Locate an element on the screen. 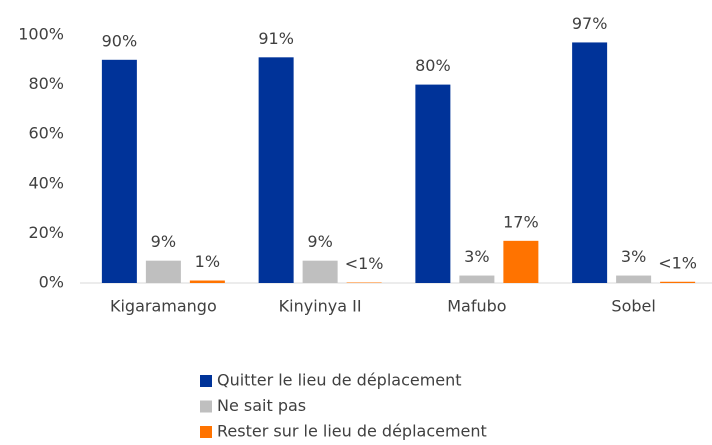 Image resolution: width=712 pixels, height=445 pixels. x-tick-label: Kigaramango is located at coordinates (163, 306).